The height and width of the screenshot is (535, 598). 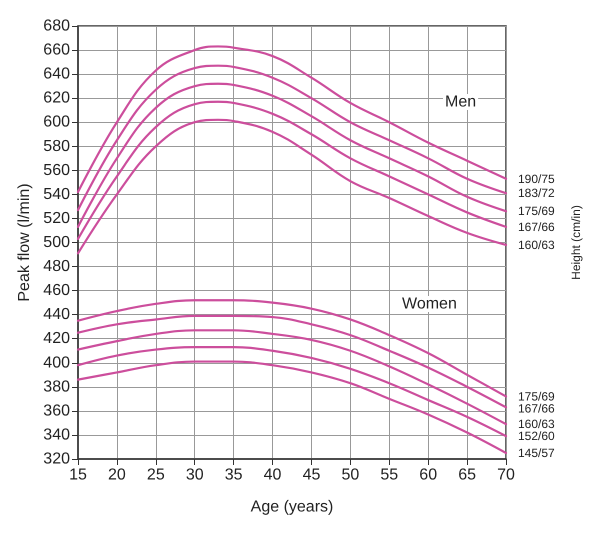 I want to click on y-tick-label: 460, so click(x=56, y=291).